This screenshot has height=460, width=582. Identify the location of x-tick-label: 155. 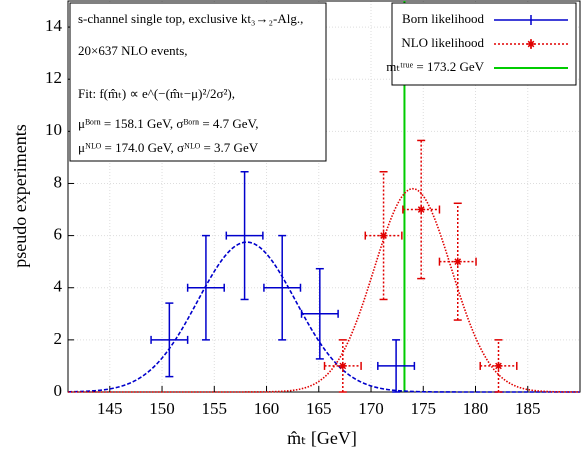
(215, 408).